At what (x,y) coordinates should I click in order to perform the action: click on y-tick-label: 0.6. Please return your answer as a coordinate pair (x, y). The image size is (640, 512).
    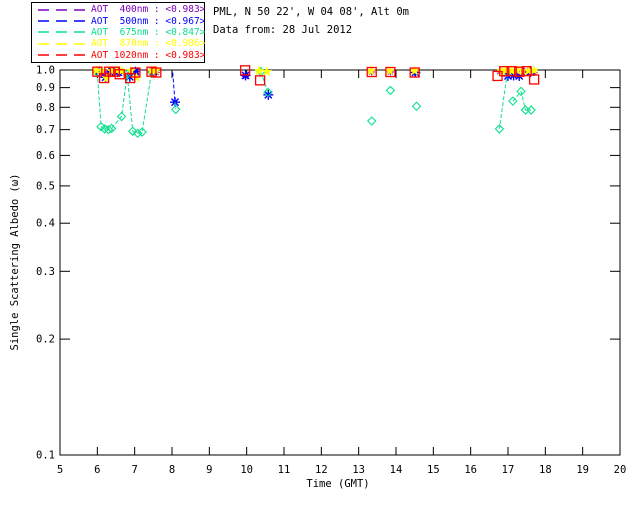
    Looking at the image, I should click on (45, 156).